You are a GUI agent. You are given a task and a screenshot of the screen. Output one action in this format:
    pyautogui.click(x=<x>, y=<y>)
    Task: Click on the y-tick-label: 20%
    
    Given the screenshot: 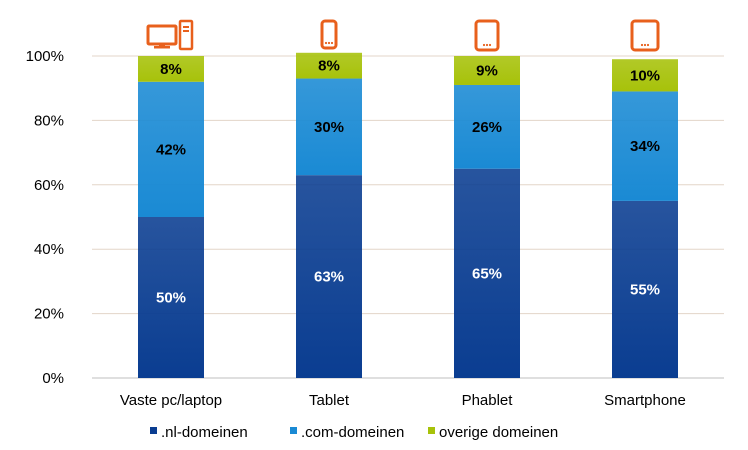 What is the action you would take?
    pyautogui.click(x=49, y=314)
    